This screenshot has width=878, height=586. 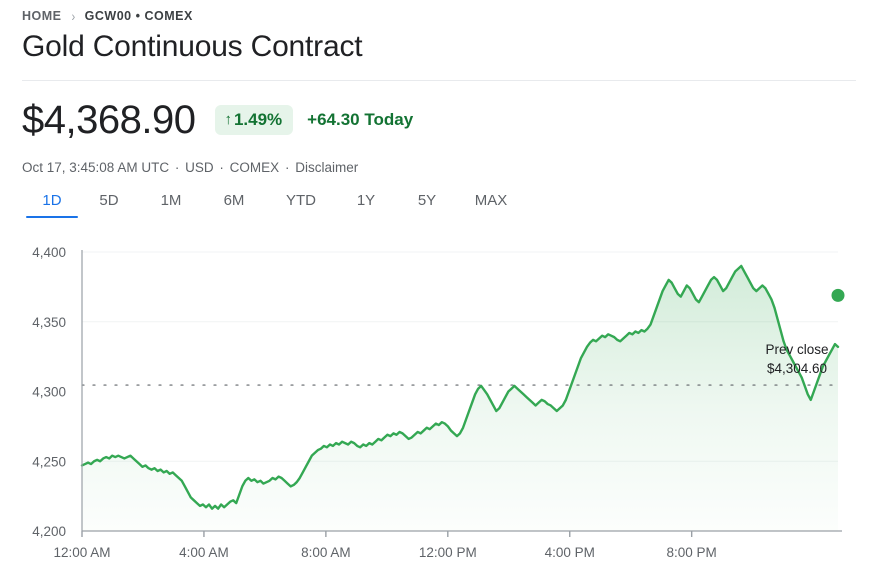 I want to click on range-tab-label: 5D, so click(x=109, y=200).